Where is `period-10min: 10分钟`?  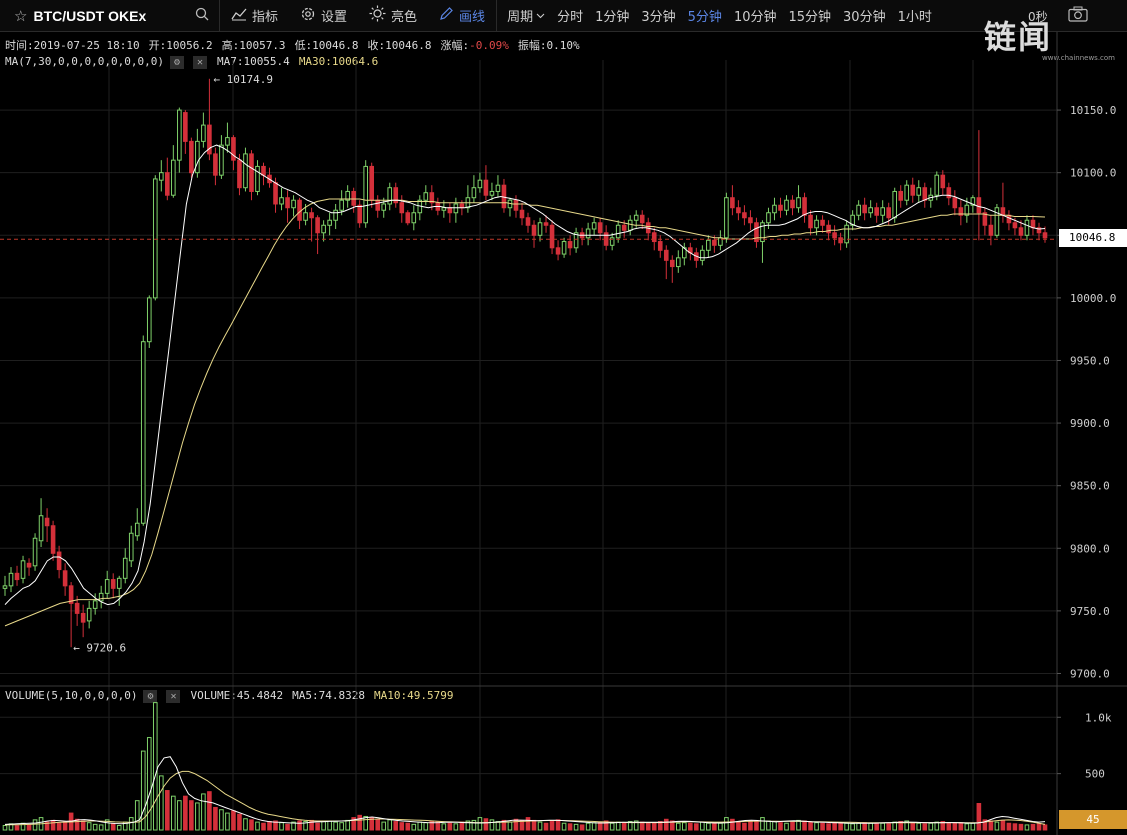
period-10min: 10分钟 is located at coordinates (755, 17).